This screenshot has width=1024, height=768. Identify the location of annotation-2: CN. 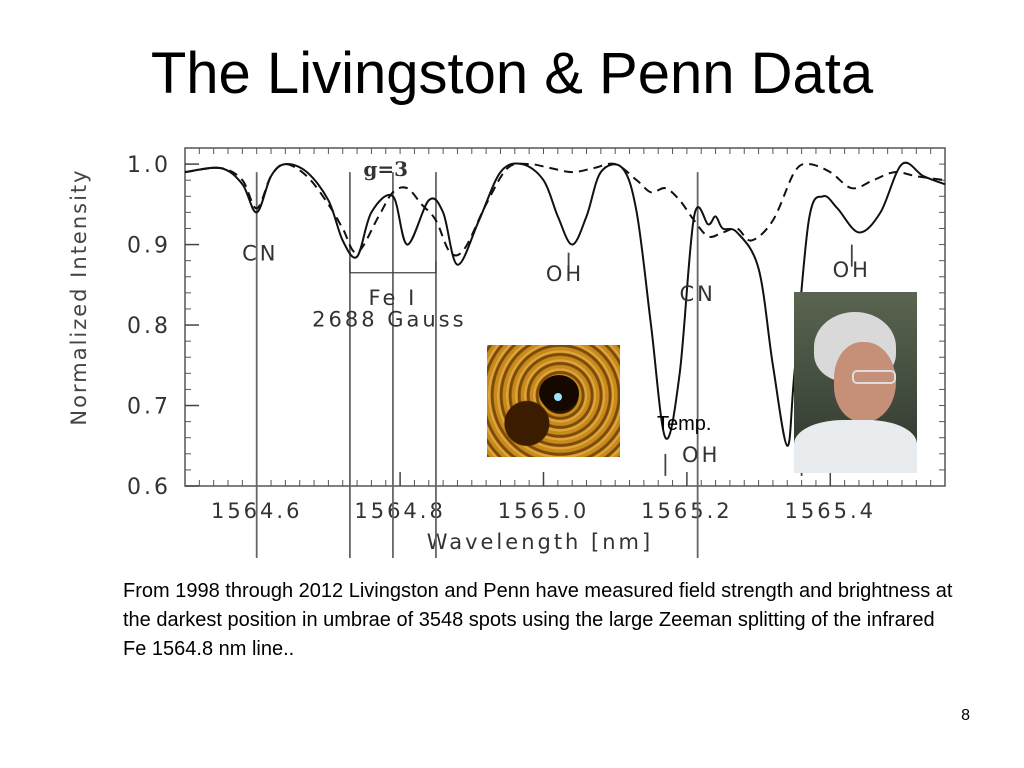
(260, 254).